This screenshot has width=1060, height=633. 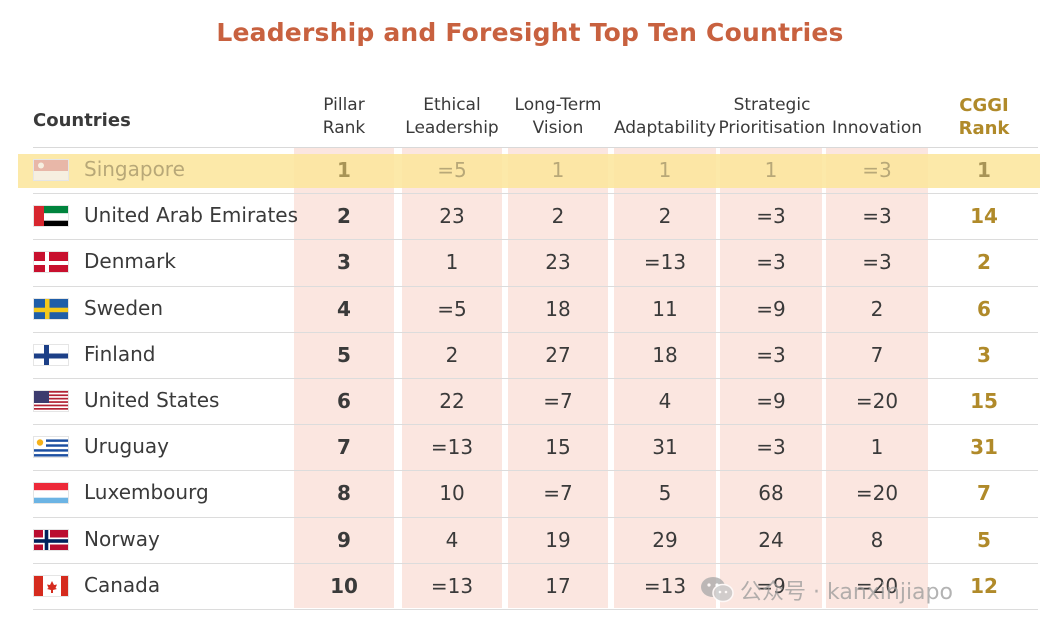 What do you see at coordinates (826, 590) in the screenshot?
I see `watermark: 公众号 · kanxinjiapo` at bounding box center [826, 590].